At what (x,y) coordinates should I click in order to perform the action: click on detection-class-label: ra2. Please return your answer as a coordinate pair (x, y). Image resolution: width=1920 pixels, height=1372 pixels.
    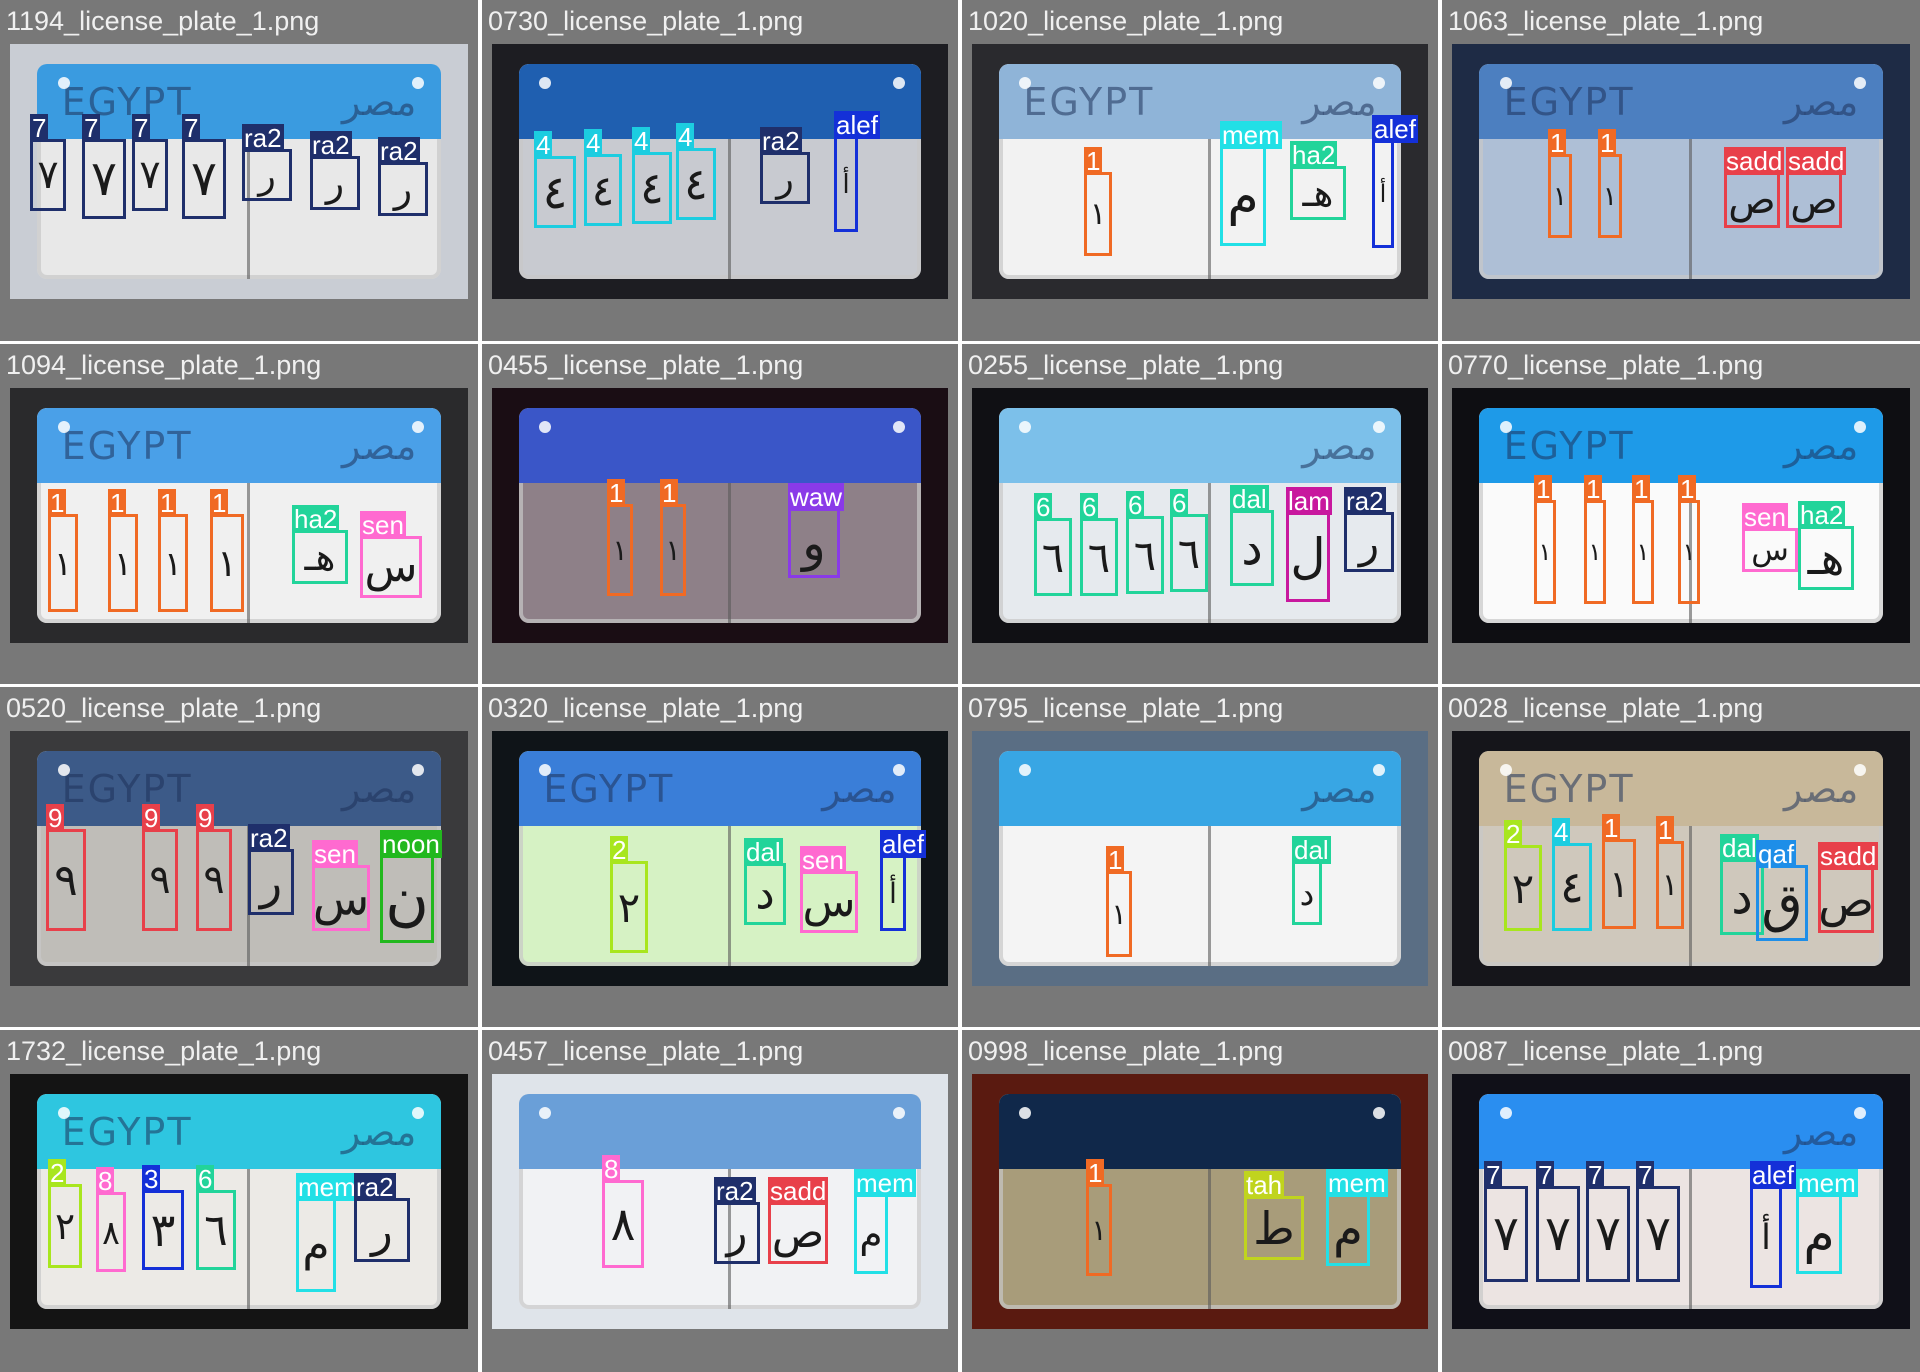
    Looking at the image, I should click on (399, 151).